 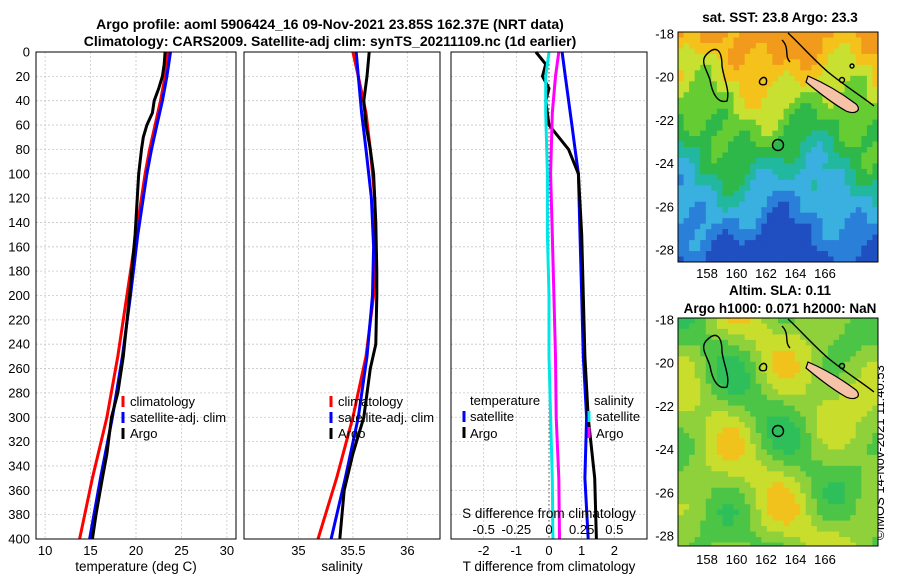 What do you see at coordinates (19, 344) in the screenshot?
I see `y-tick-label: 240` at bounding box center [19, 344].